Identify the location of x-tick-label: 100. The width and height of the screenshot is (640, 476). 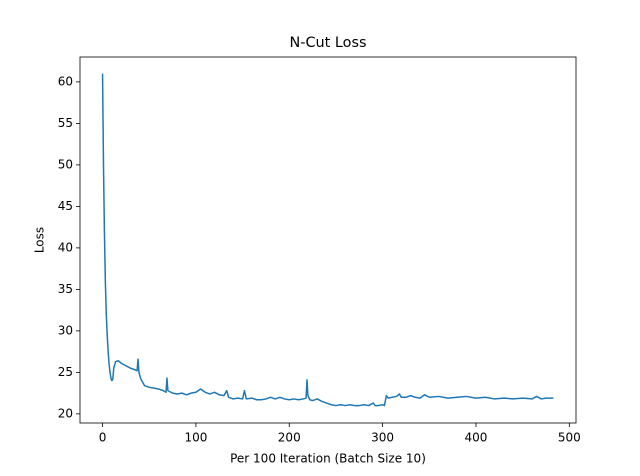
(195, 438).